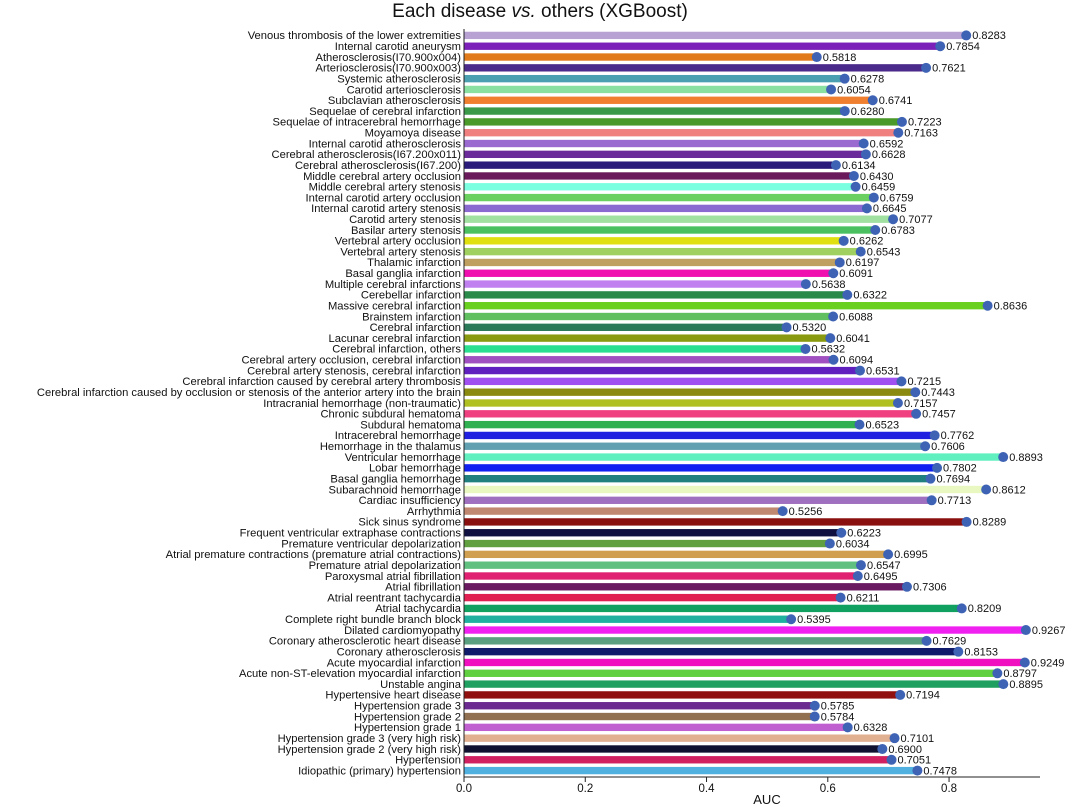 This screenshot has width=1080, height=809. I want to click on category-label: Internal carotid atherosclerosis, so click(385, 144).